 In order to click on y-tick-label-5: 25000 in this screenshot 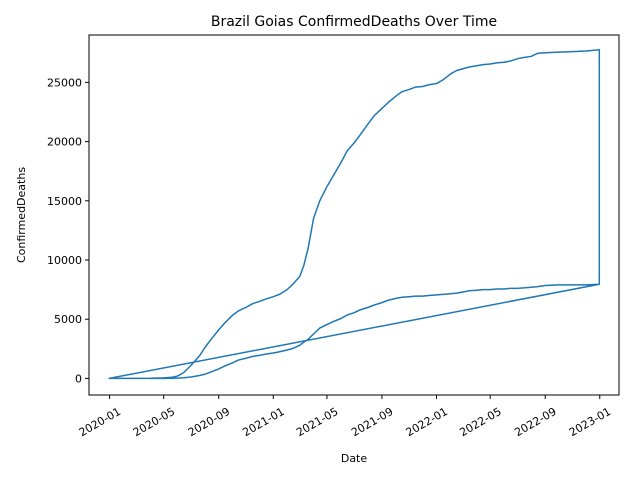, I will do `click(64, 82)`.